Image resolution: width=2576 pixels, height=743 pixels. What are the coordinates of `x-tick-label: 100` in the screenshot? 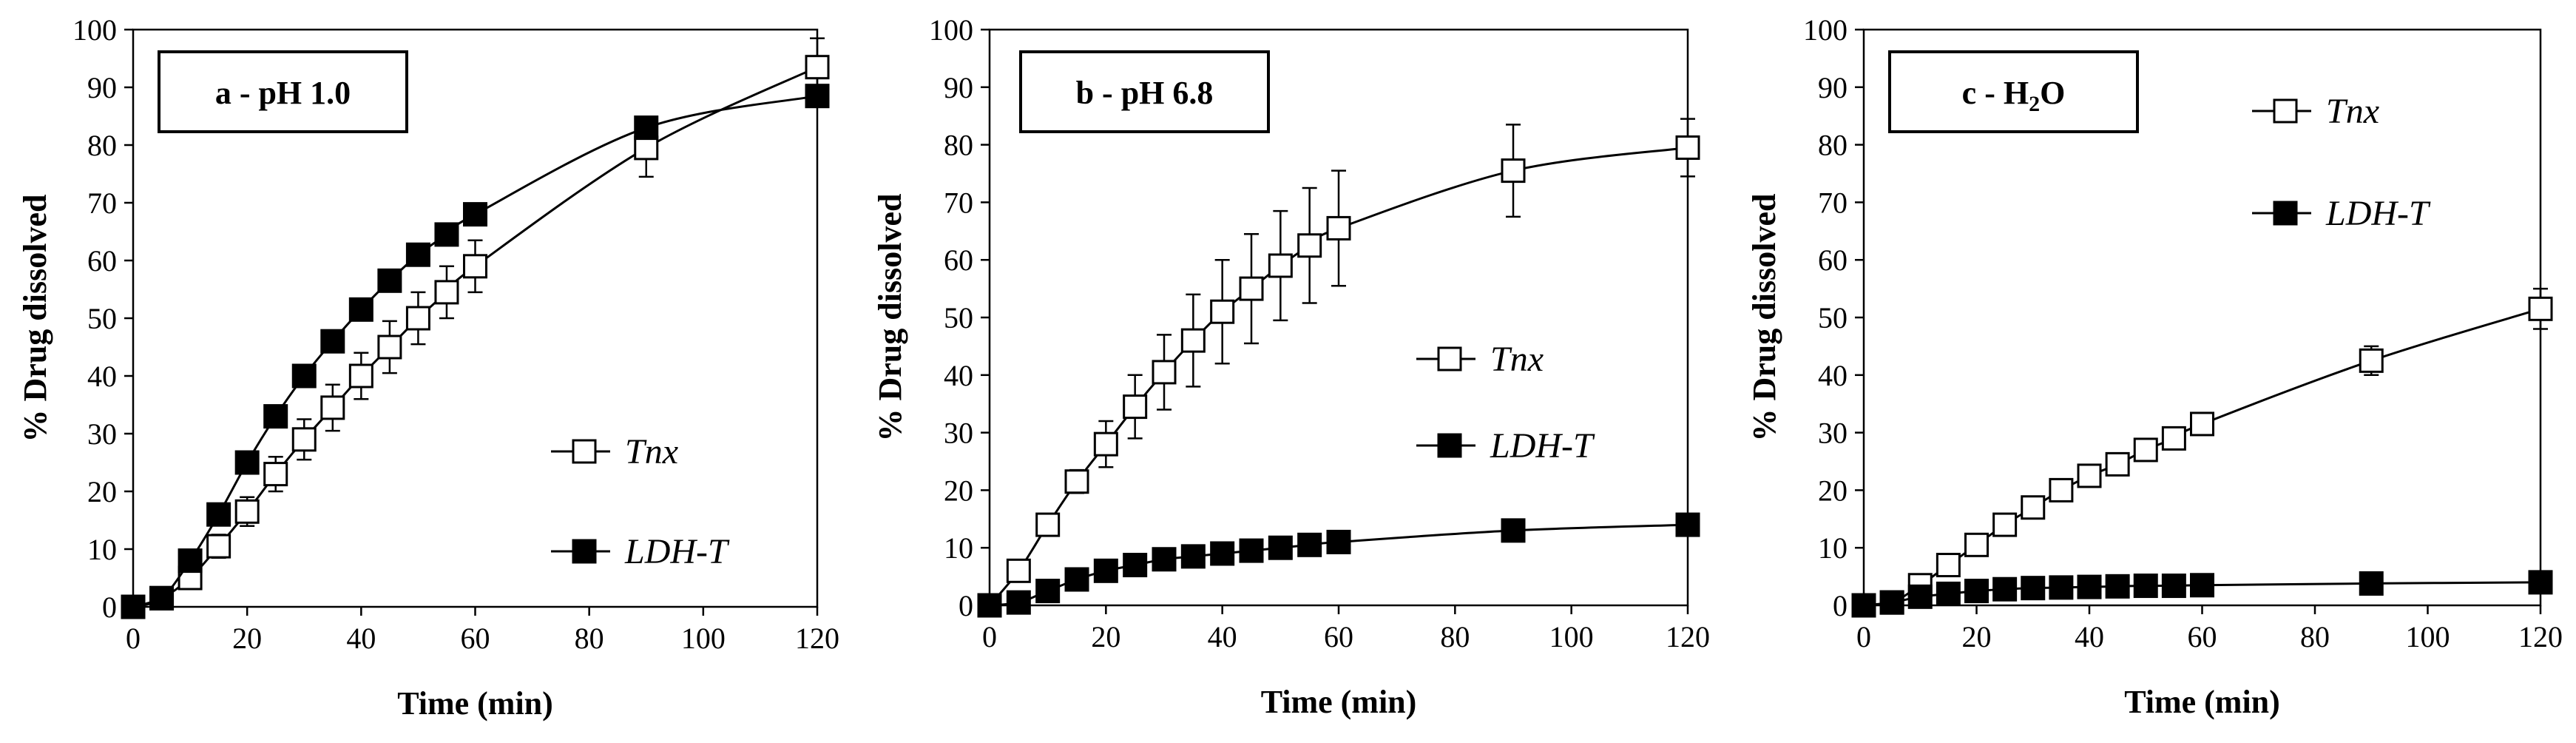 It's located at (2428, 636).